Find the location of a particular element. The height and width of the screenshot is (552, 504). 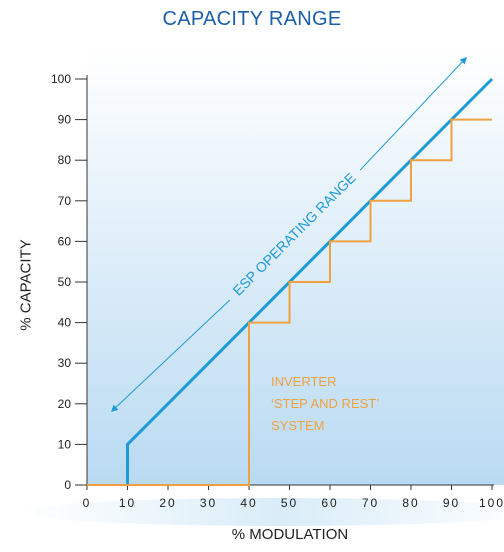

x-tick-label: 90 is located at coordinates (451, 503).